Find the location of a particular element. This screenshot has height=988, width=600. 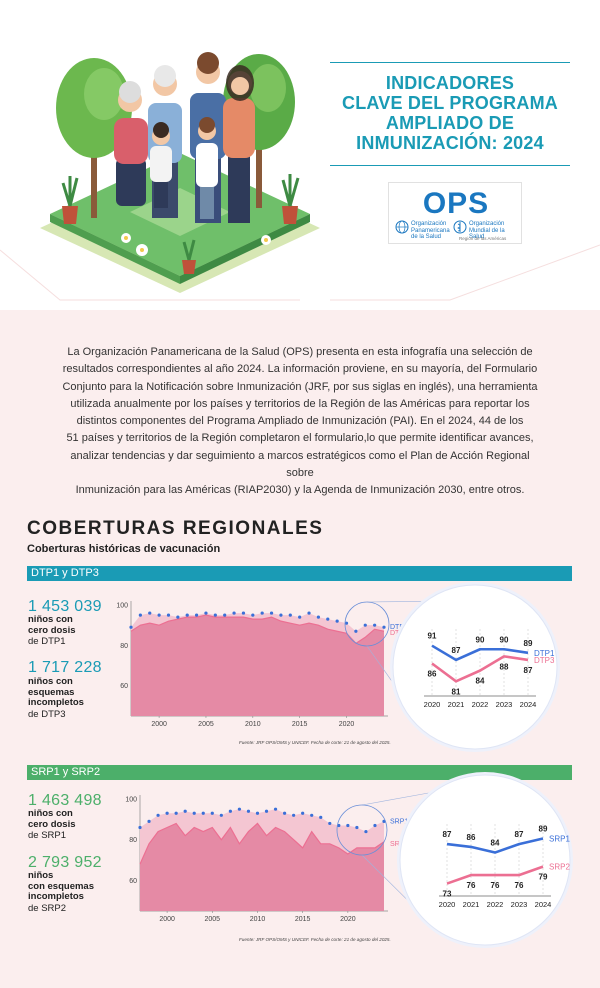

dtp-area-x-tick: 2000 is located at coordinates (159, 724).